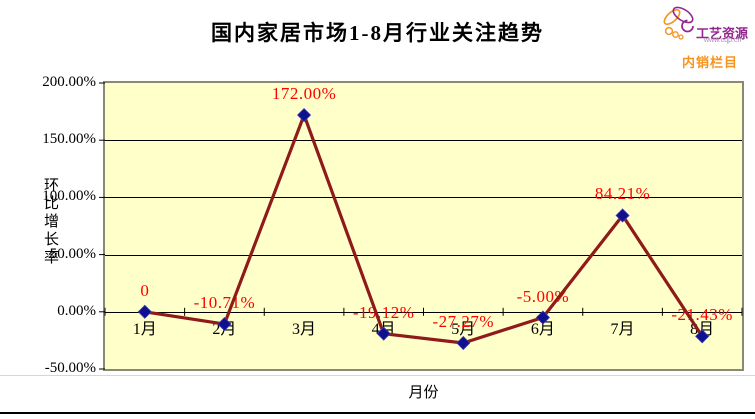 The width and height of the screenshot is (755, 419). What do you see at coordinates (722, 33) in the screenshot?
I see `logo-brand-text: 工艺资源` at bounding box center [722, 33].